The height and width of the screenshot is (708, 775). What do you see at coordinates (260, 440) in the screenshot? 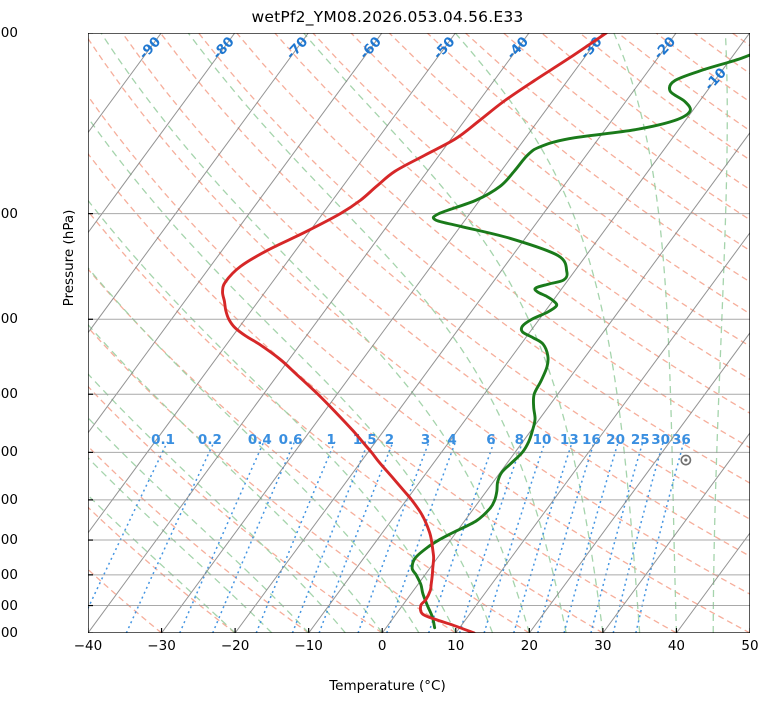
I see `svg-text: 0.4` at bounding box center [260, 440].